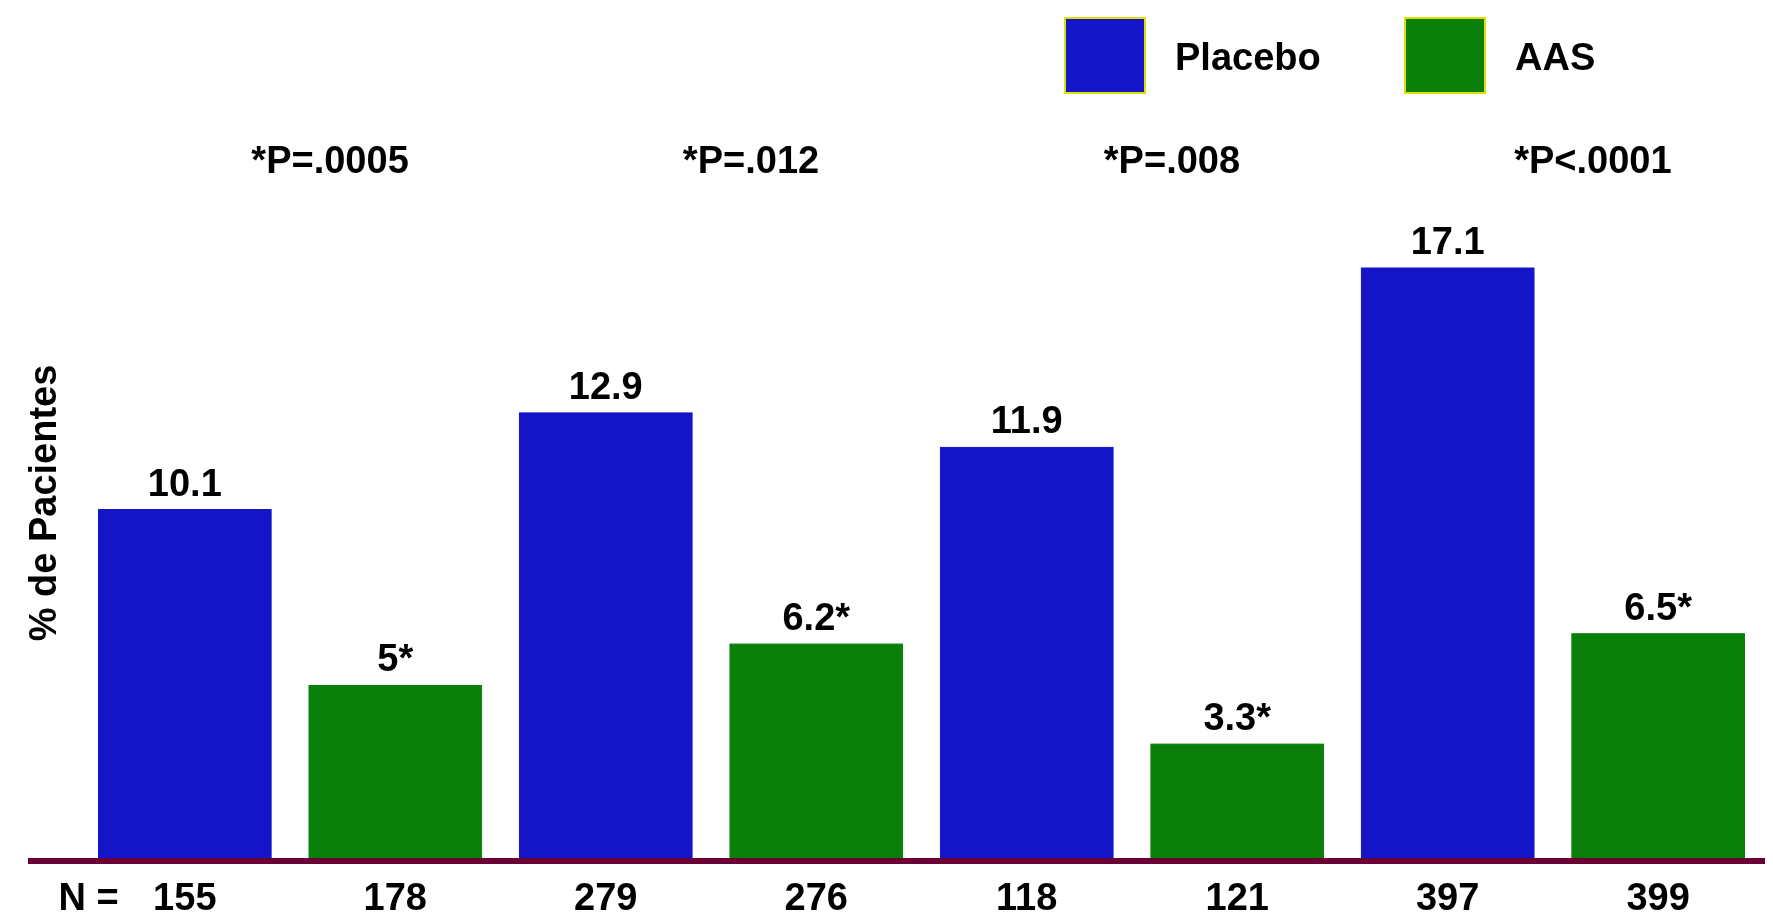 This screenshot has height=921, width=1773. I want to click on data-label: 6.2*, so click(816, 617).